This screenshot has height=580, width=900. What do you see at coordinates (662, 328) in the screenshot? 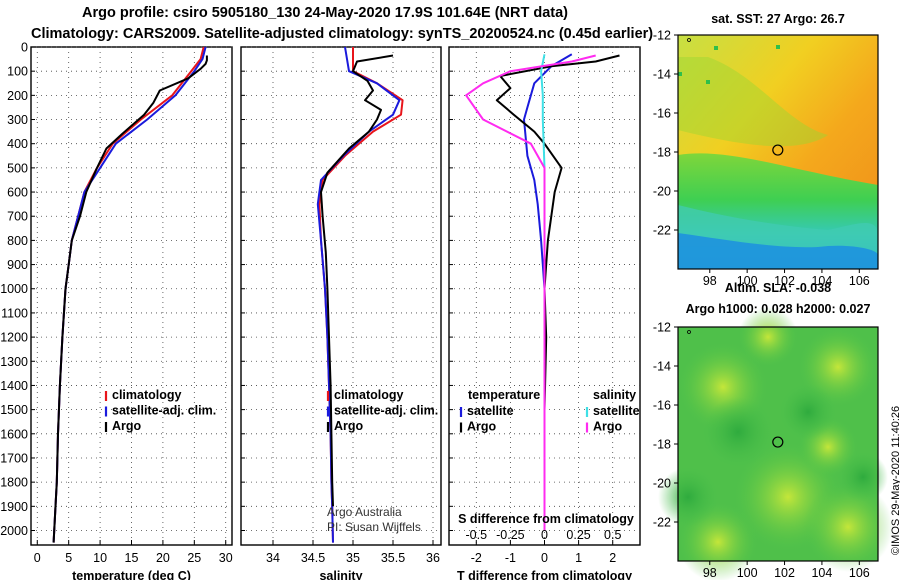
I see `map-y-tick-label: -12` at bounding box center [662, 328].